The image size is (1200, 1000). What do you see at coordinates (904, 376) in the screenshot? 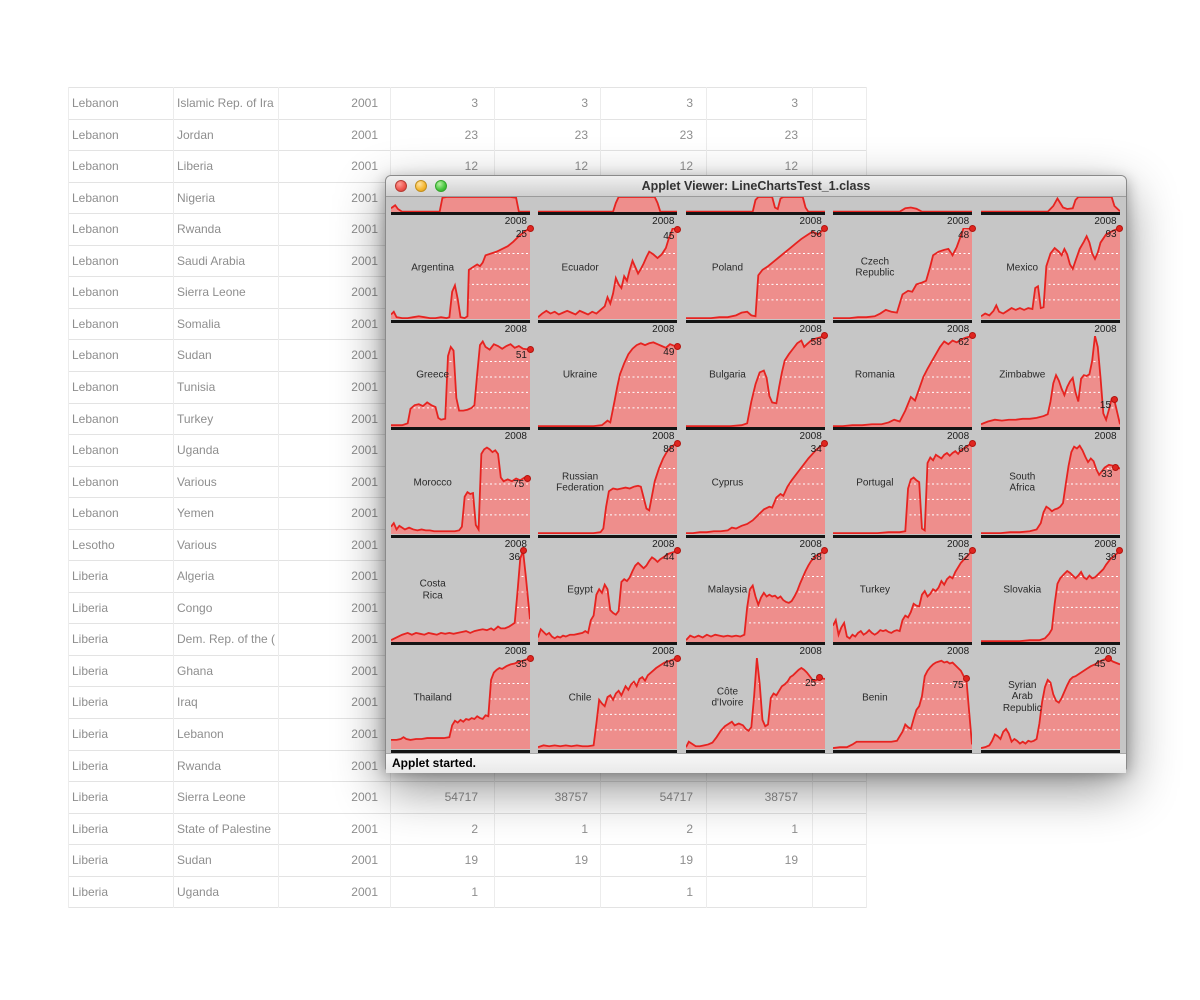
I see `chart-cell-romania: 2008 Romania 62` at bounding box center [904, 376].